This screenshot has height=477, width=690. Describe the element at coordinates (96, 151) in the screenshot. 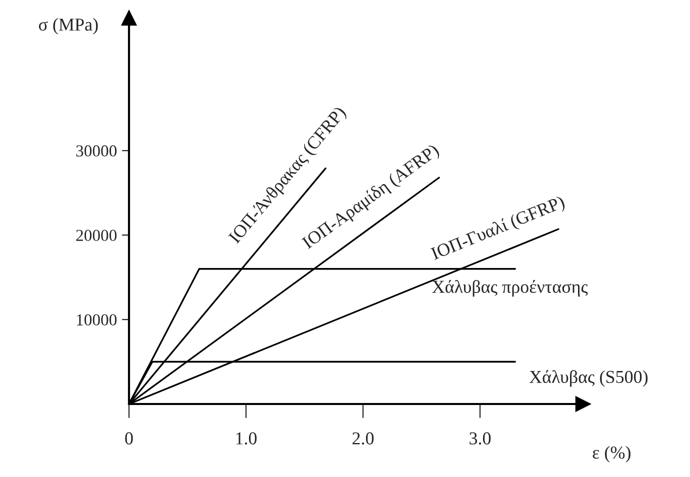

I see `y-tick-label: 30000` at that location.